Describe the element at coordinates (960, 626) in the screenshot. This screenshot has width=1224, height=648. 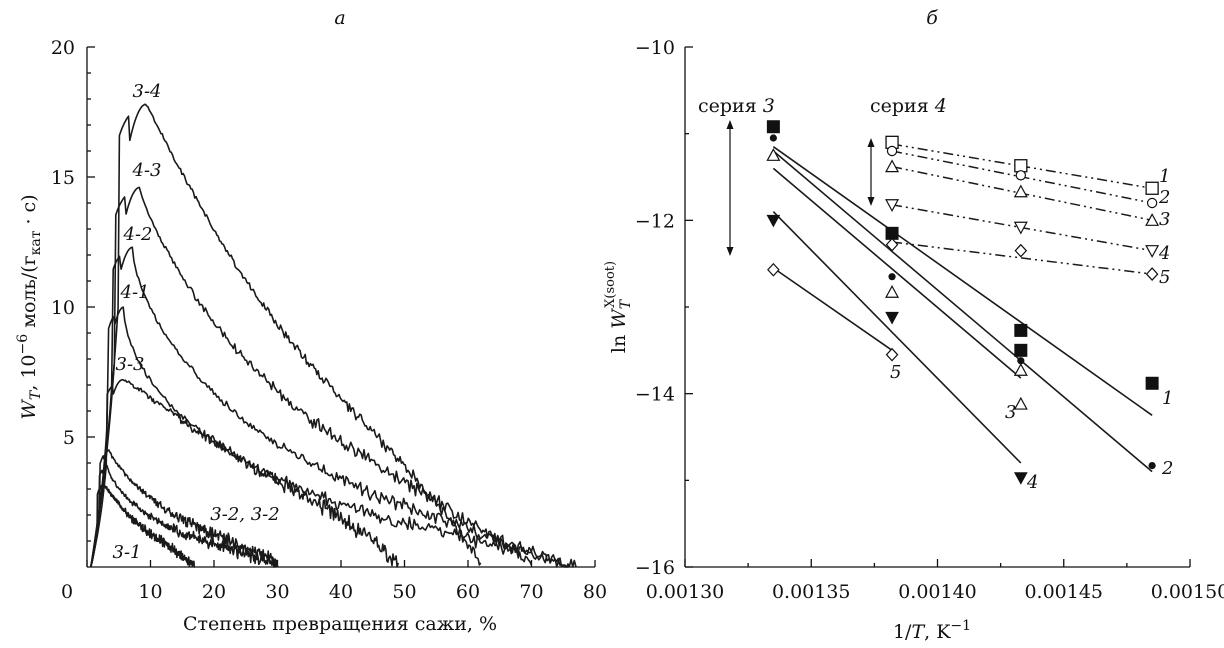
I see `x-title-exponent: −1` at that location.